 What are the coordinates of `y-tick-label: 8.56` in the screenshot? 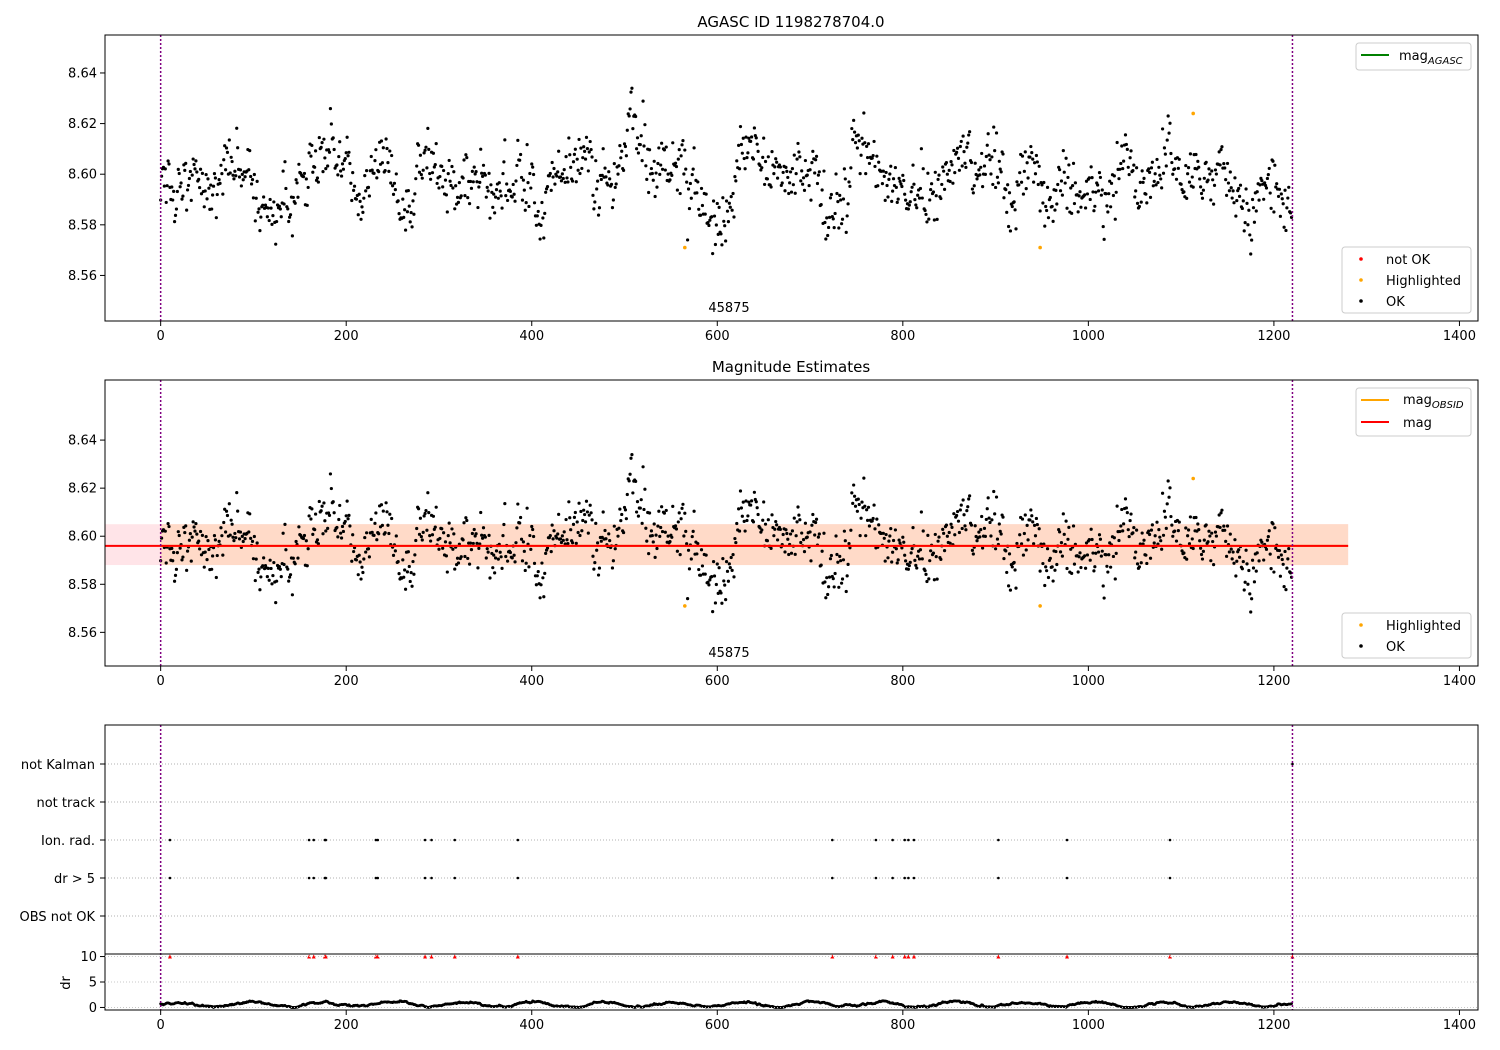 It's located at (82, 633).